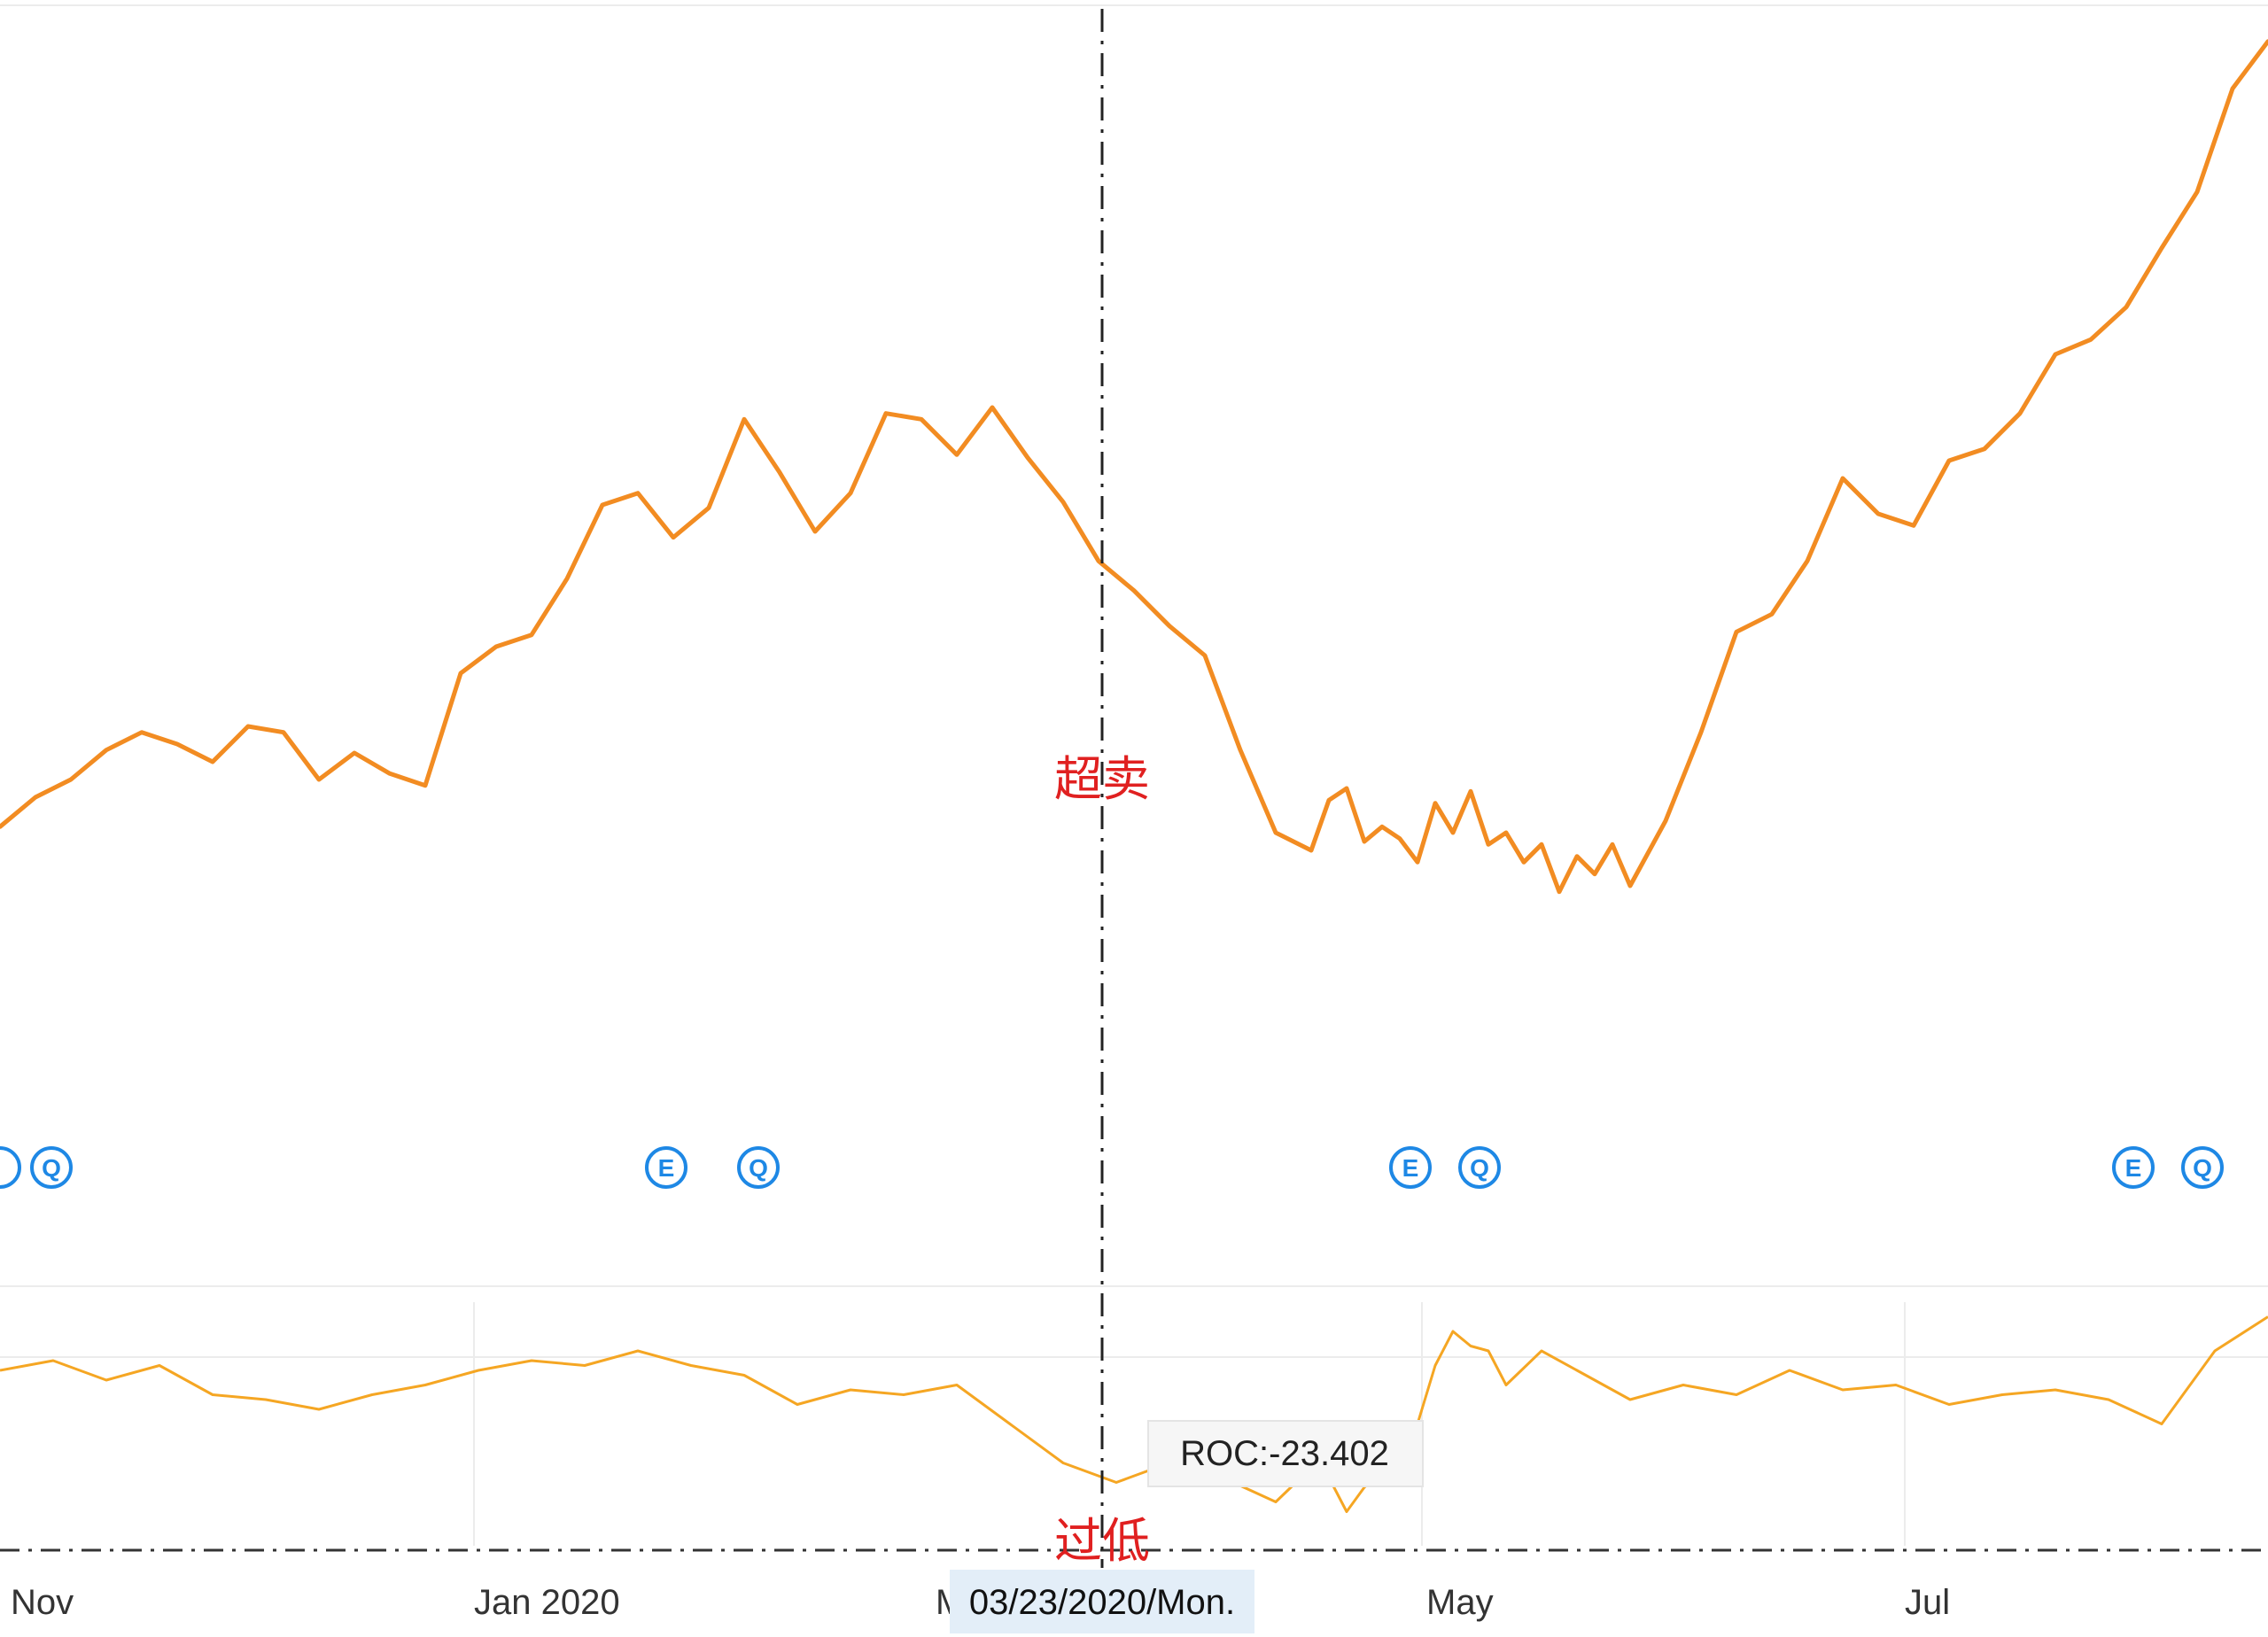  I want to click on too-low-annotation: 过低, so click(1102, 1541).